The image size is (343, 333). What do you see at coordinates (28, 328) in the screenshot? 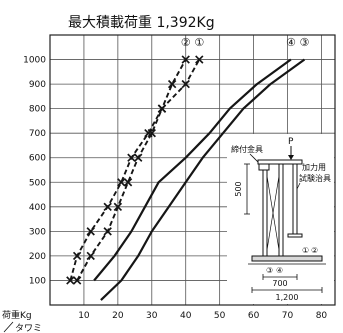
I see `x-axis-label: タワミ` at bounding box center [28, 328].